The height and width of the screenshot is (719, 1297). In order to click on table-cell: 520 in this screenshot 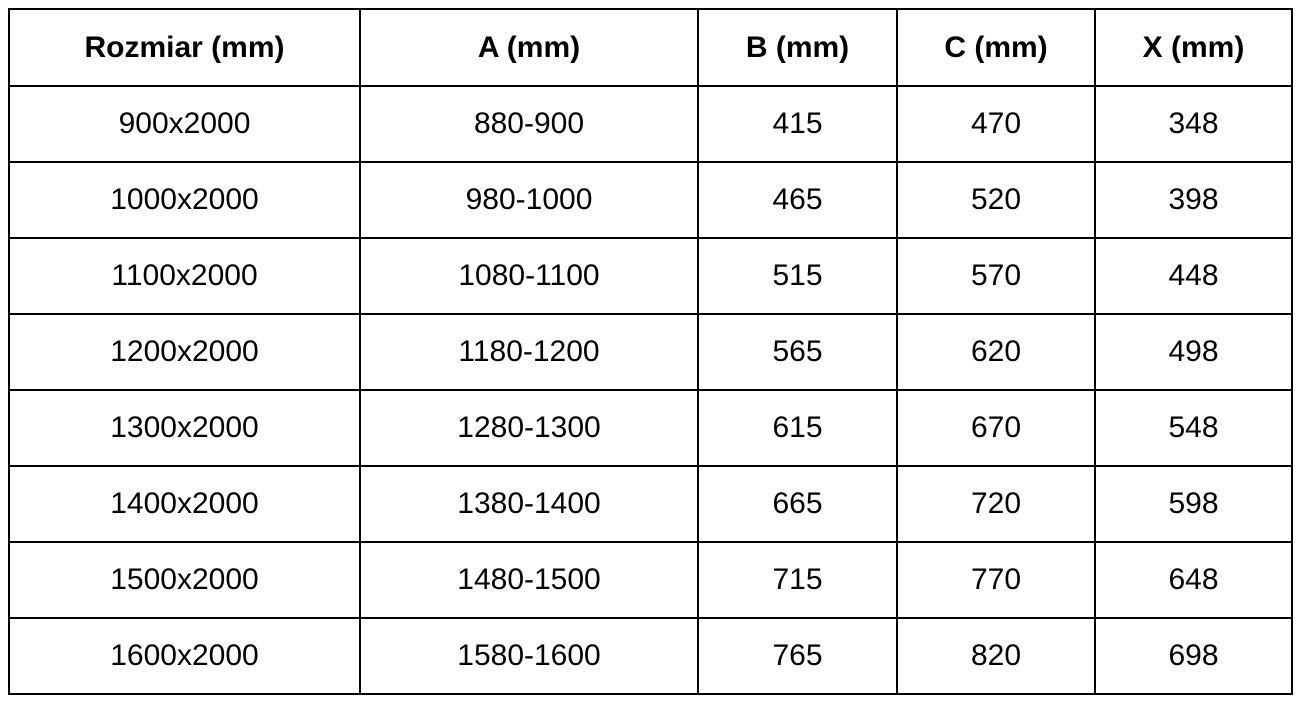, I will do `click(996, 200)`.